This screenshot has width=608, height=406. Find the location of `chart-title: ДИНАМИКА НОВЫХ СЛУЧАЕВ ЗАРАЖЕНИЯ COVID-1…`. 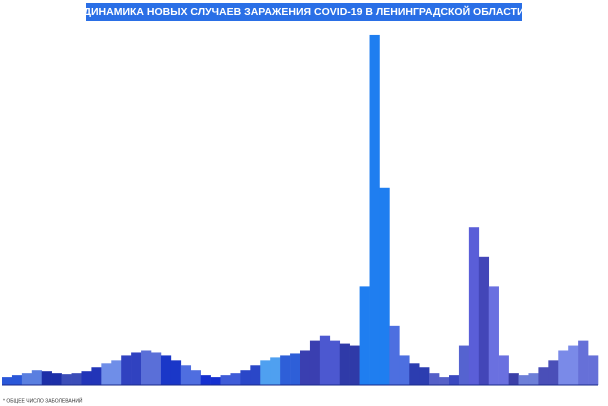

chart-title: ДИНАМИКА НОВЫХ СЛУЧАЕВ ЗАРАЖЕНИЯ COVID-1… is located at coordinates (304, 11).